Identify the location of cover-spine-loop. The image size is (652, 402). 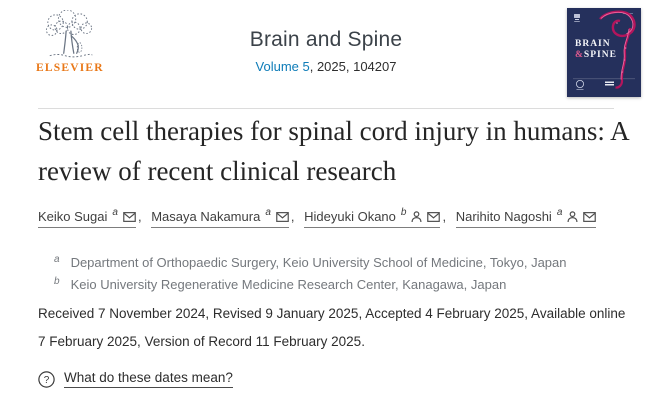
(617, 24).